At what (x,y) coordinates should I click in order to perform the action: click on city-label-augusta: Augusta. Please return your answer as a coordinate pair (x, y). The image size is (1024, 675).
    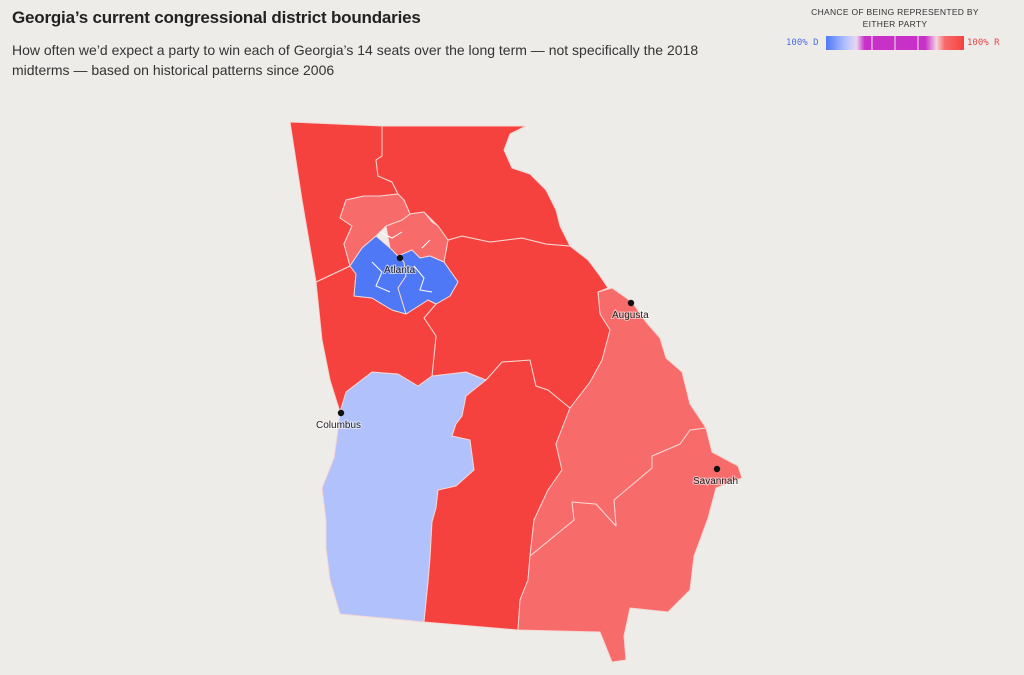
    Looking at the image, I should click on (630, 315).